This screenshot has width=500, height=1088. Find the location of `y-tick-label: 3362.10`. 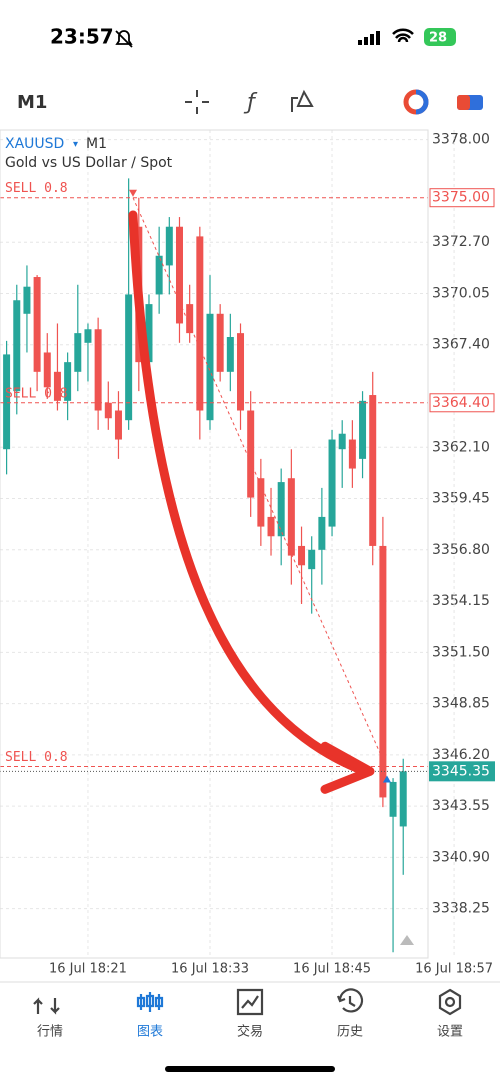

y-tick-label: 3362.10 is located at coordinates (461, 447).